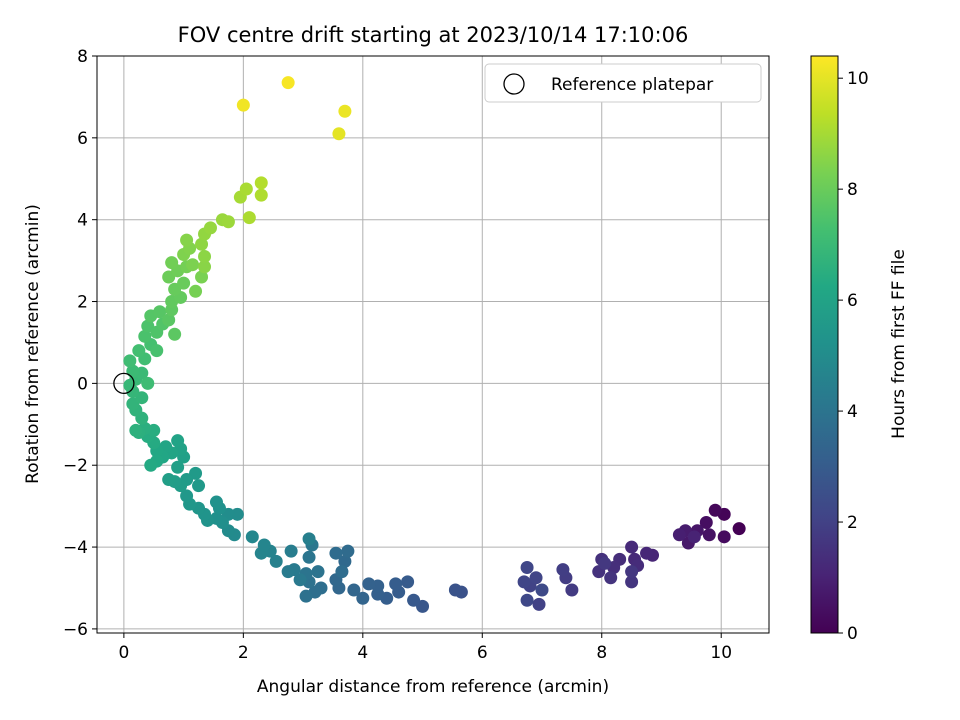 The image size is (960, 720). Describe the element at coordinates (858, 79) in the screenshot. I see `colorbar-tick-label: 10` at that location.